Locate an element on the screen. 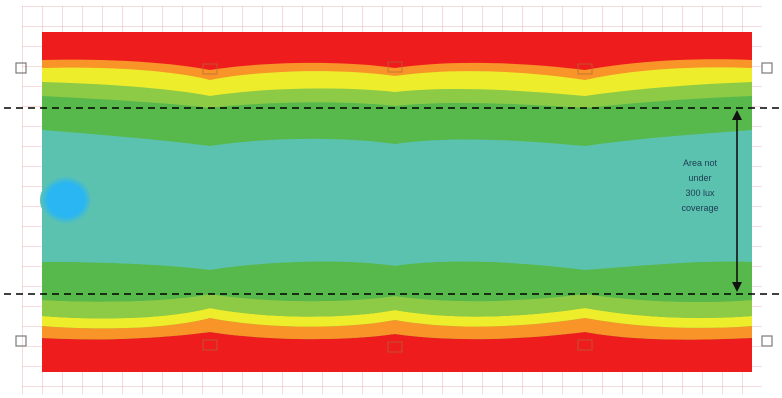 This screenshot has width=782, height=398. green-zone-lower is located at coordinates (397, 281).